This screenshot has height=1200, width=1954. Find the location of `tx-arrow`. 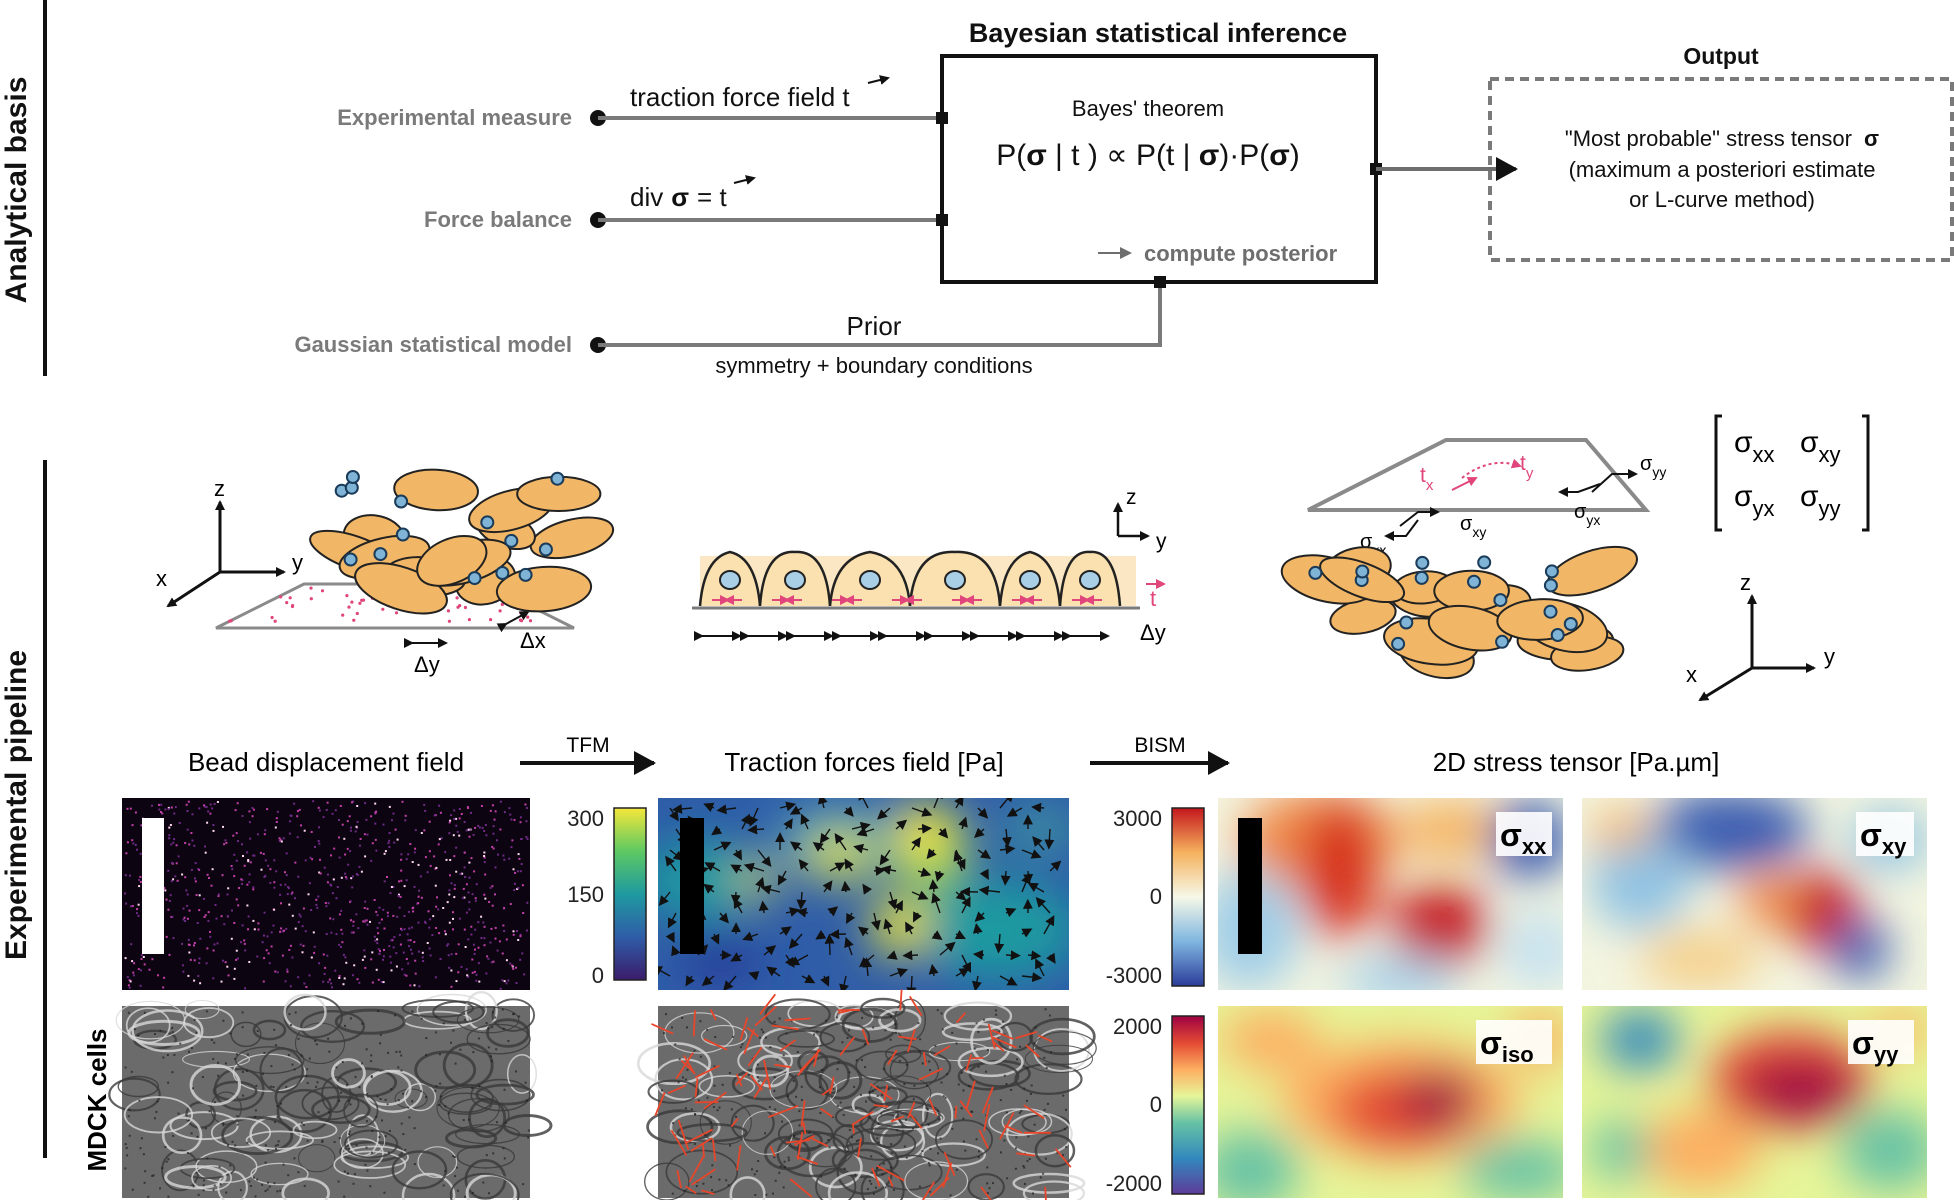

tx-arrow is located at coordinates (1464, 484).